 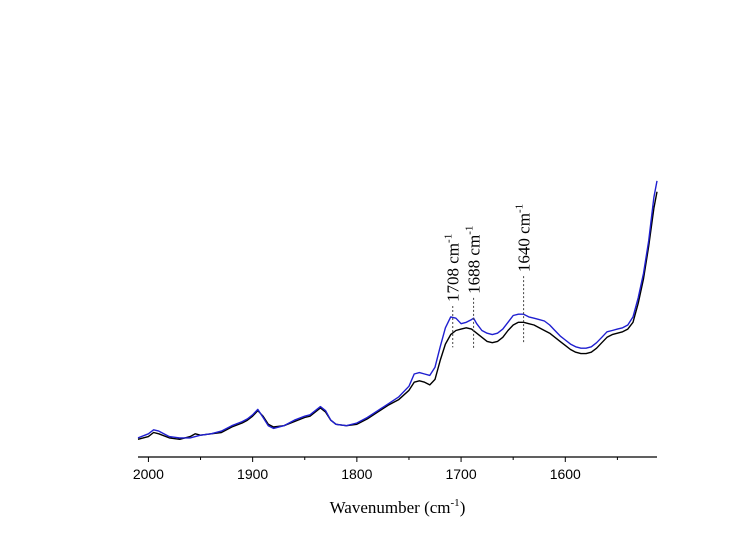 What do you see at coordinates (252, 474) in the screenshot?
I see `x-tick-label-1900: 1900` at bounding box center [252, 474].